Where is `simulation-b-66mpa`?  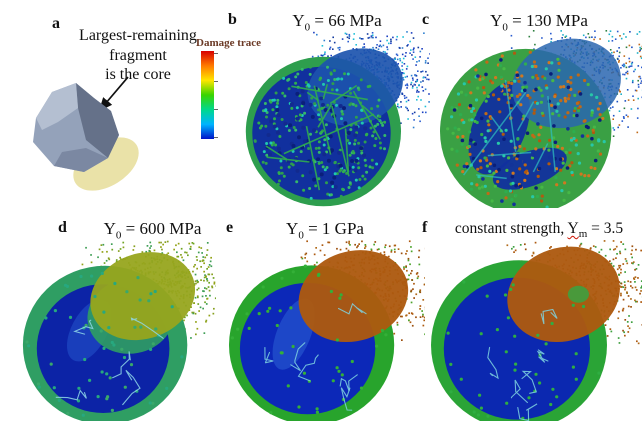
simulation-b-66mpa is located at coordinates (337, 119).